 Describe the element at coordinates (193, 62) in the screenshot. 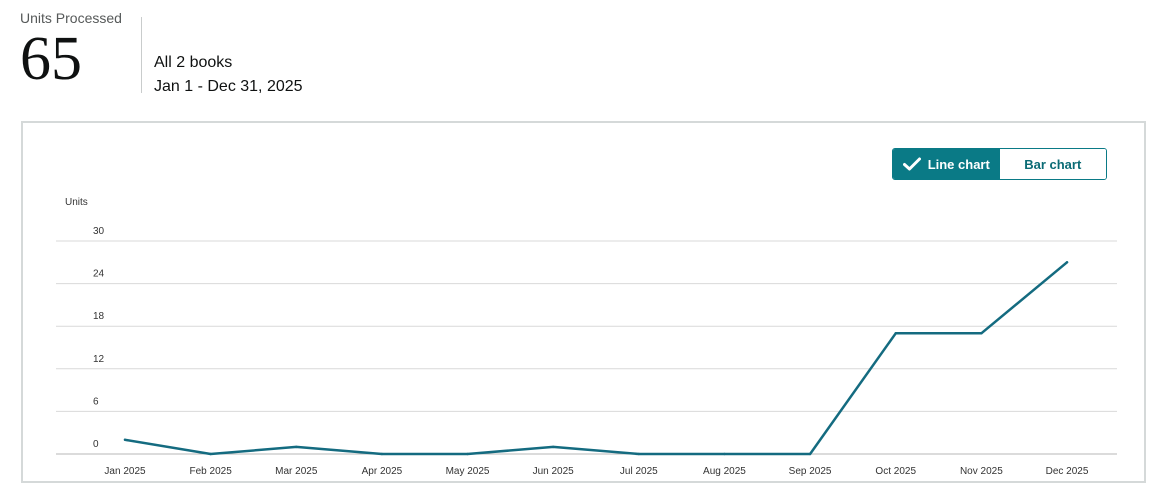

I see `scope-books: All 2 books` at that location.